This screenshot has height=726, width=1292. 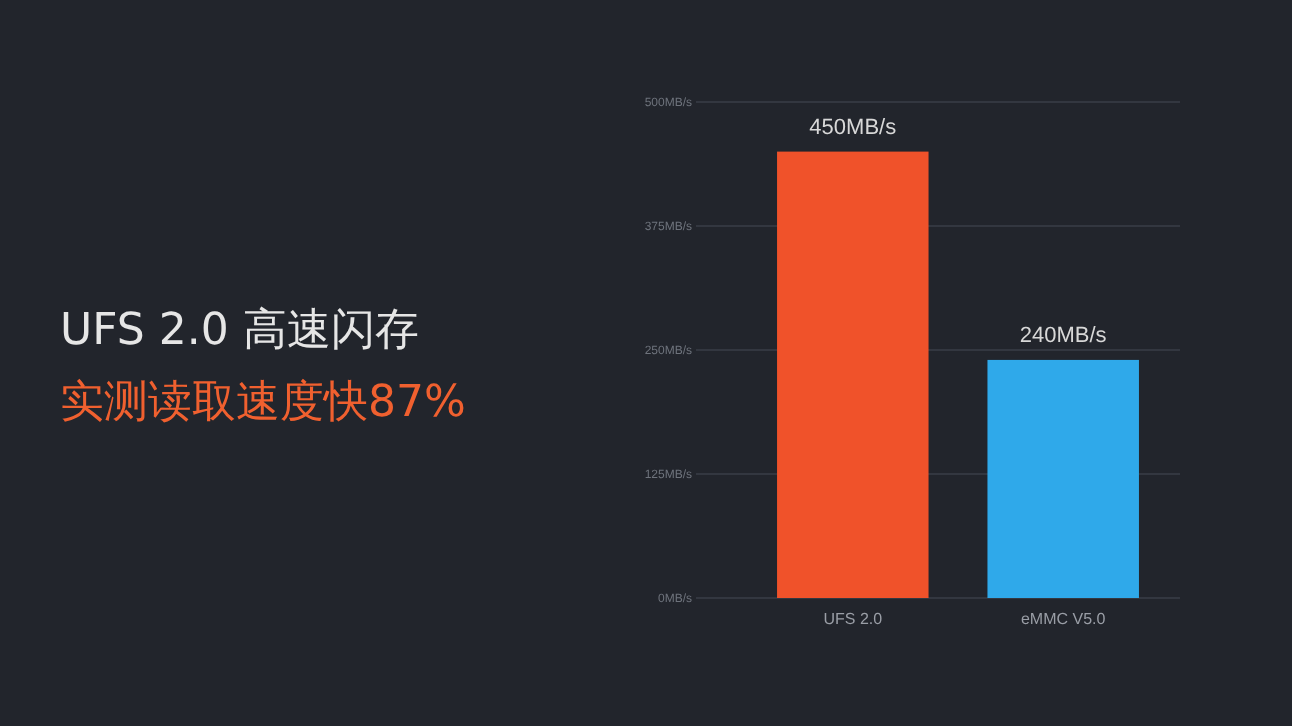 I want to click on data-label: 450MB/s, so click(x=853, y=127).